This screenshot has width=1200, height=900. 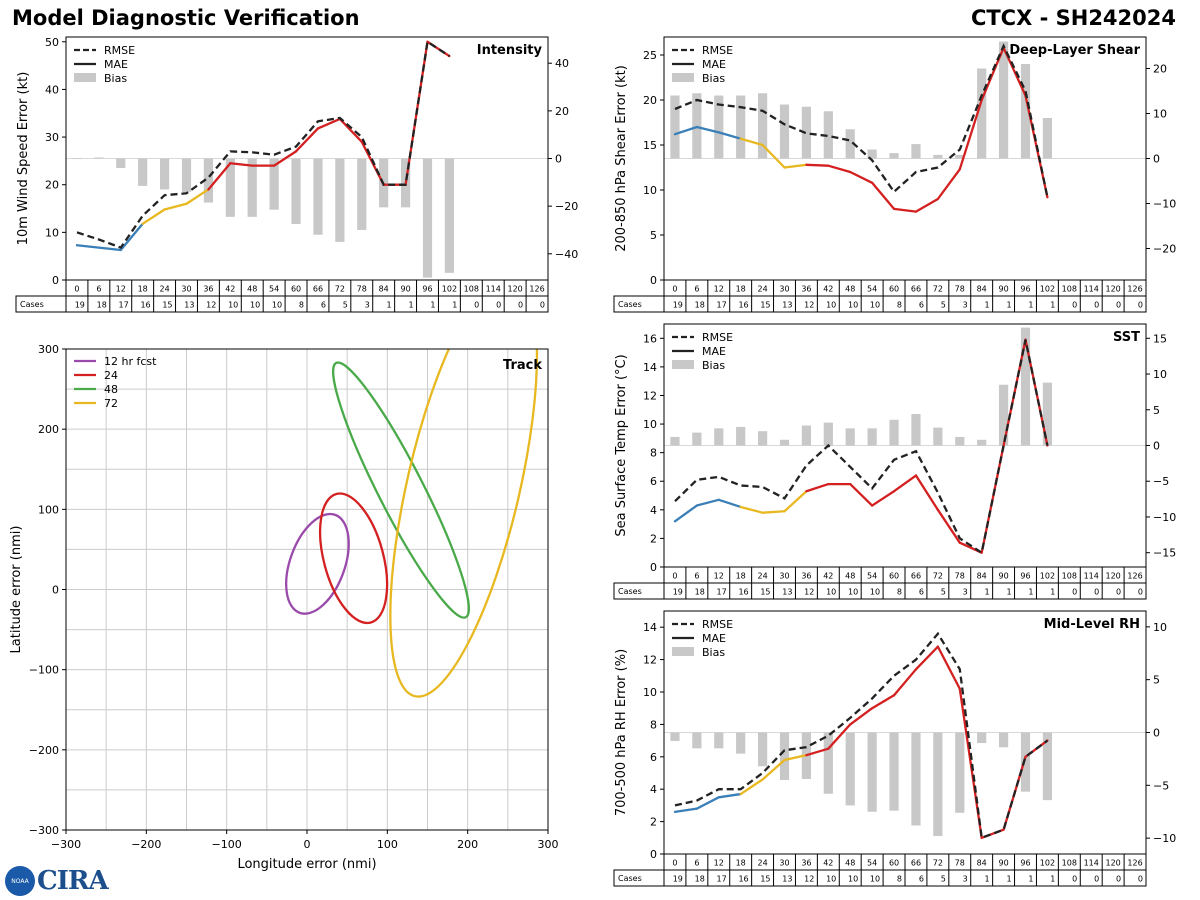 I want to click on sst-ylabel: Sea Surface Temp Error (°C), so click(x=621, y=445).